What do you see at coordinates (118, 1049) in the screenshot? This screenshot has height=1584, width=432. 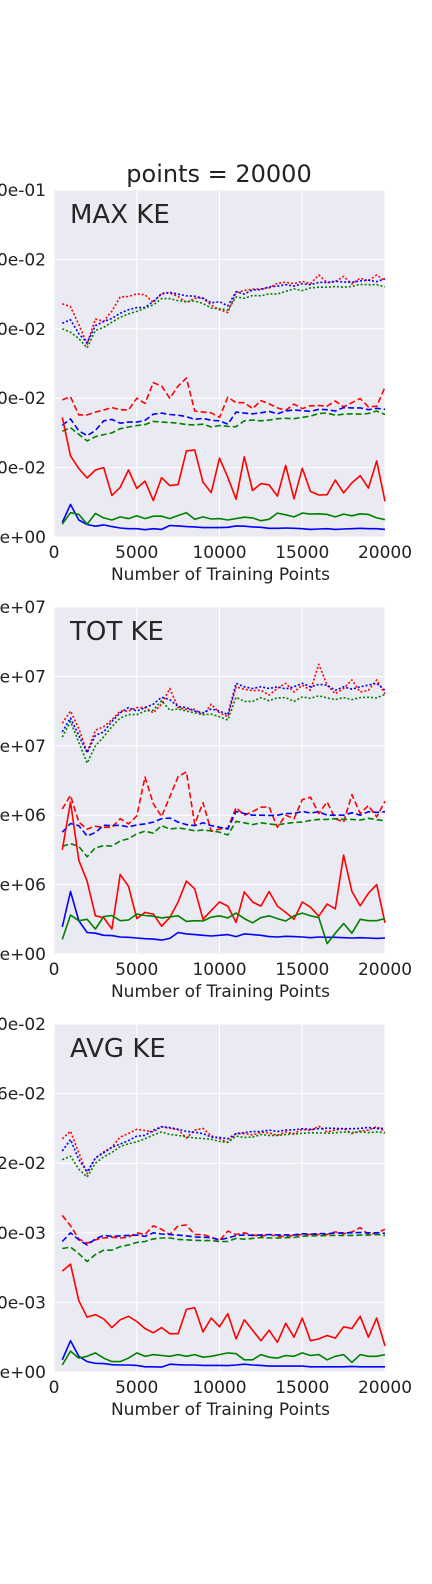 I see `panel-label: AVG KE` at bounding box center [118, 1049].